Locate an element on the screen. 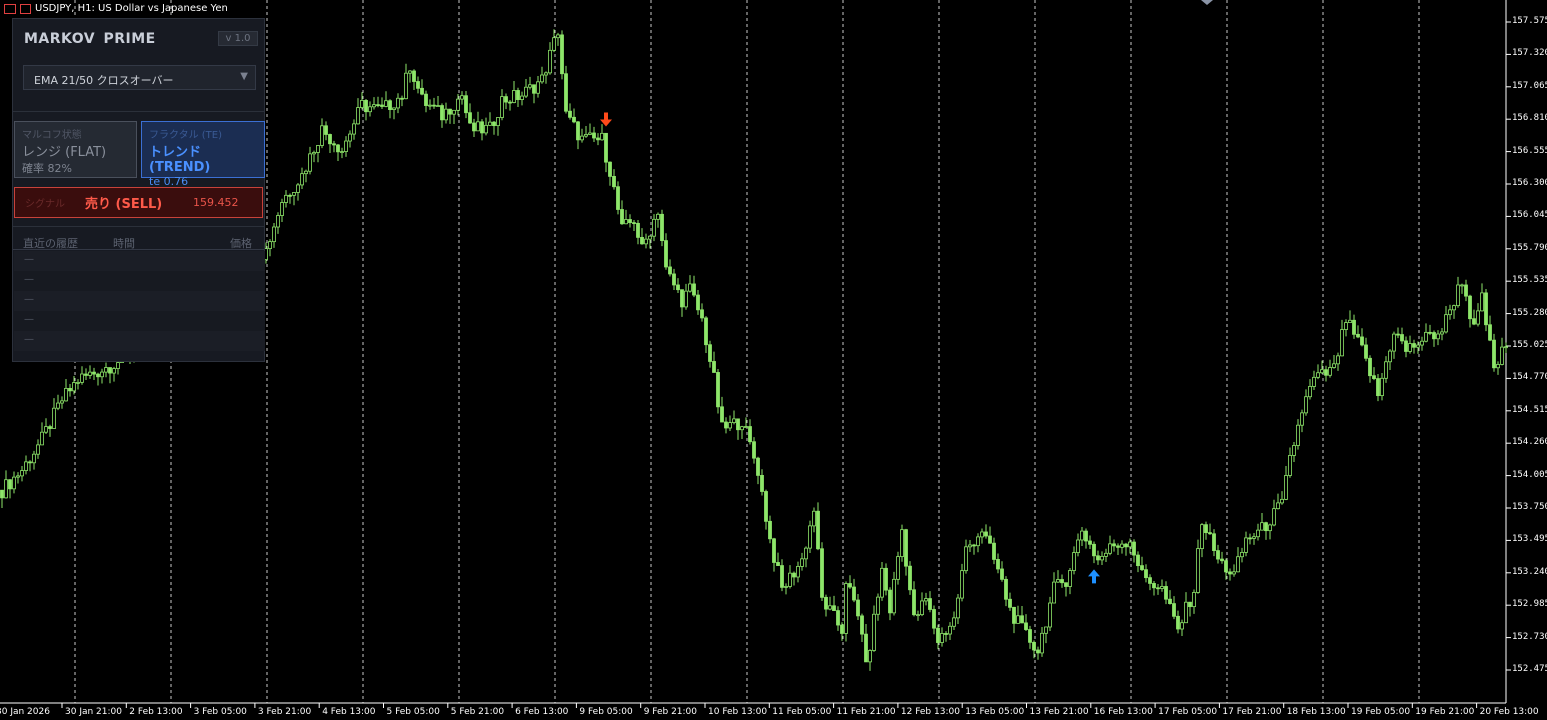 The image size is (1547, 720). fractal-state-card: フラクタル (TE) トレンド (TREND) te 0.76 is located at coordinates (203, 154).